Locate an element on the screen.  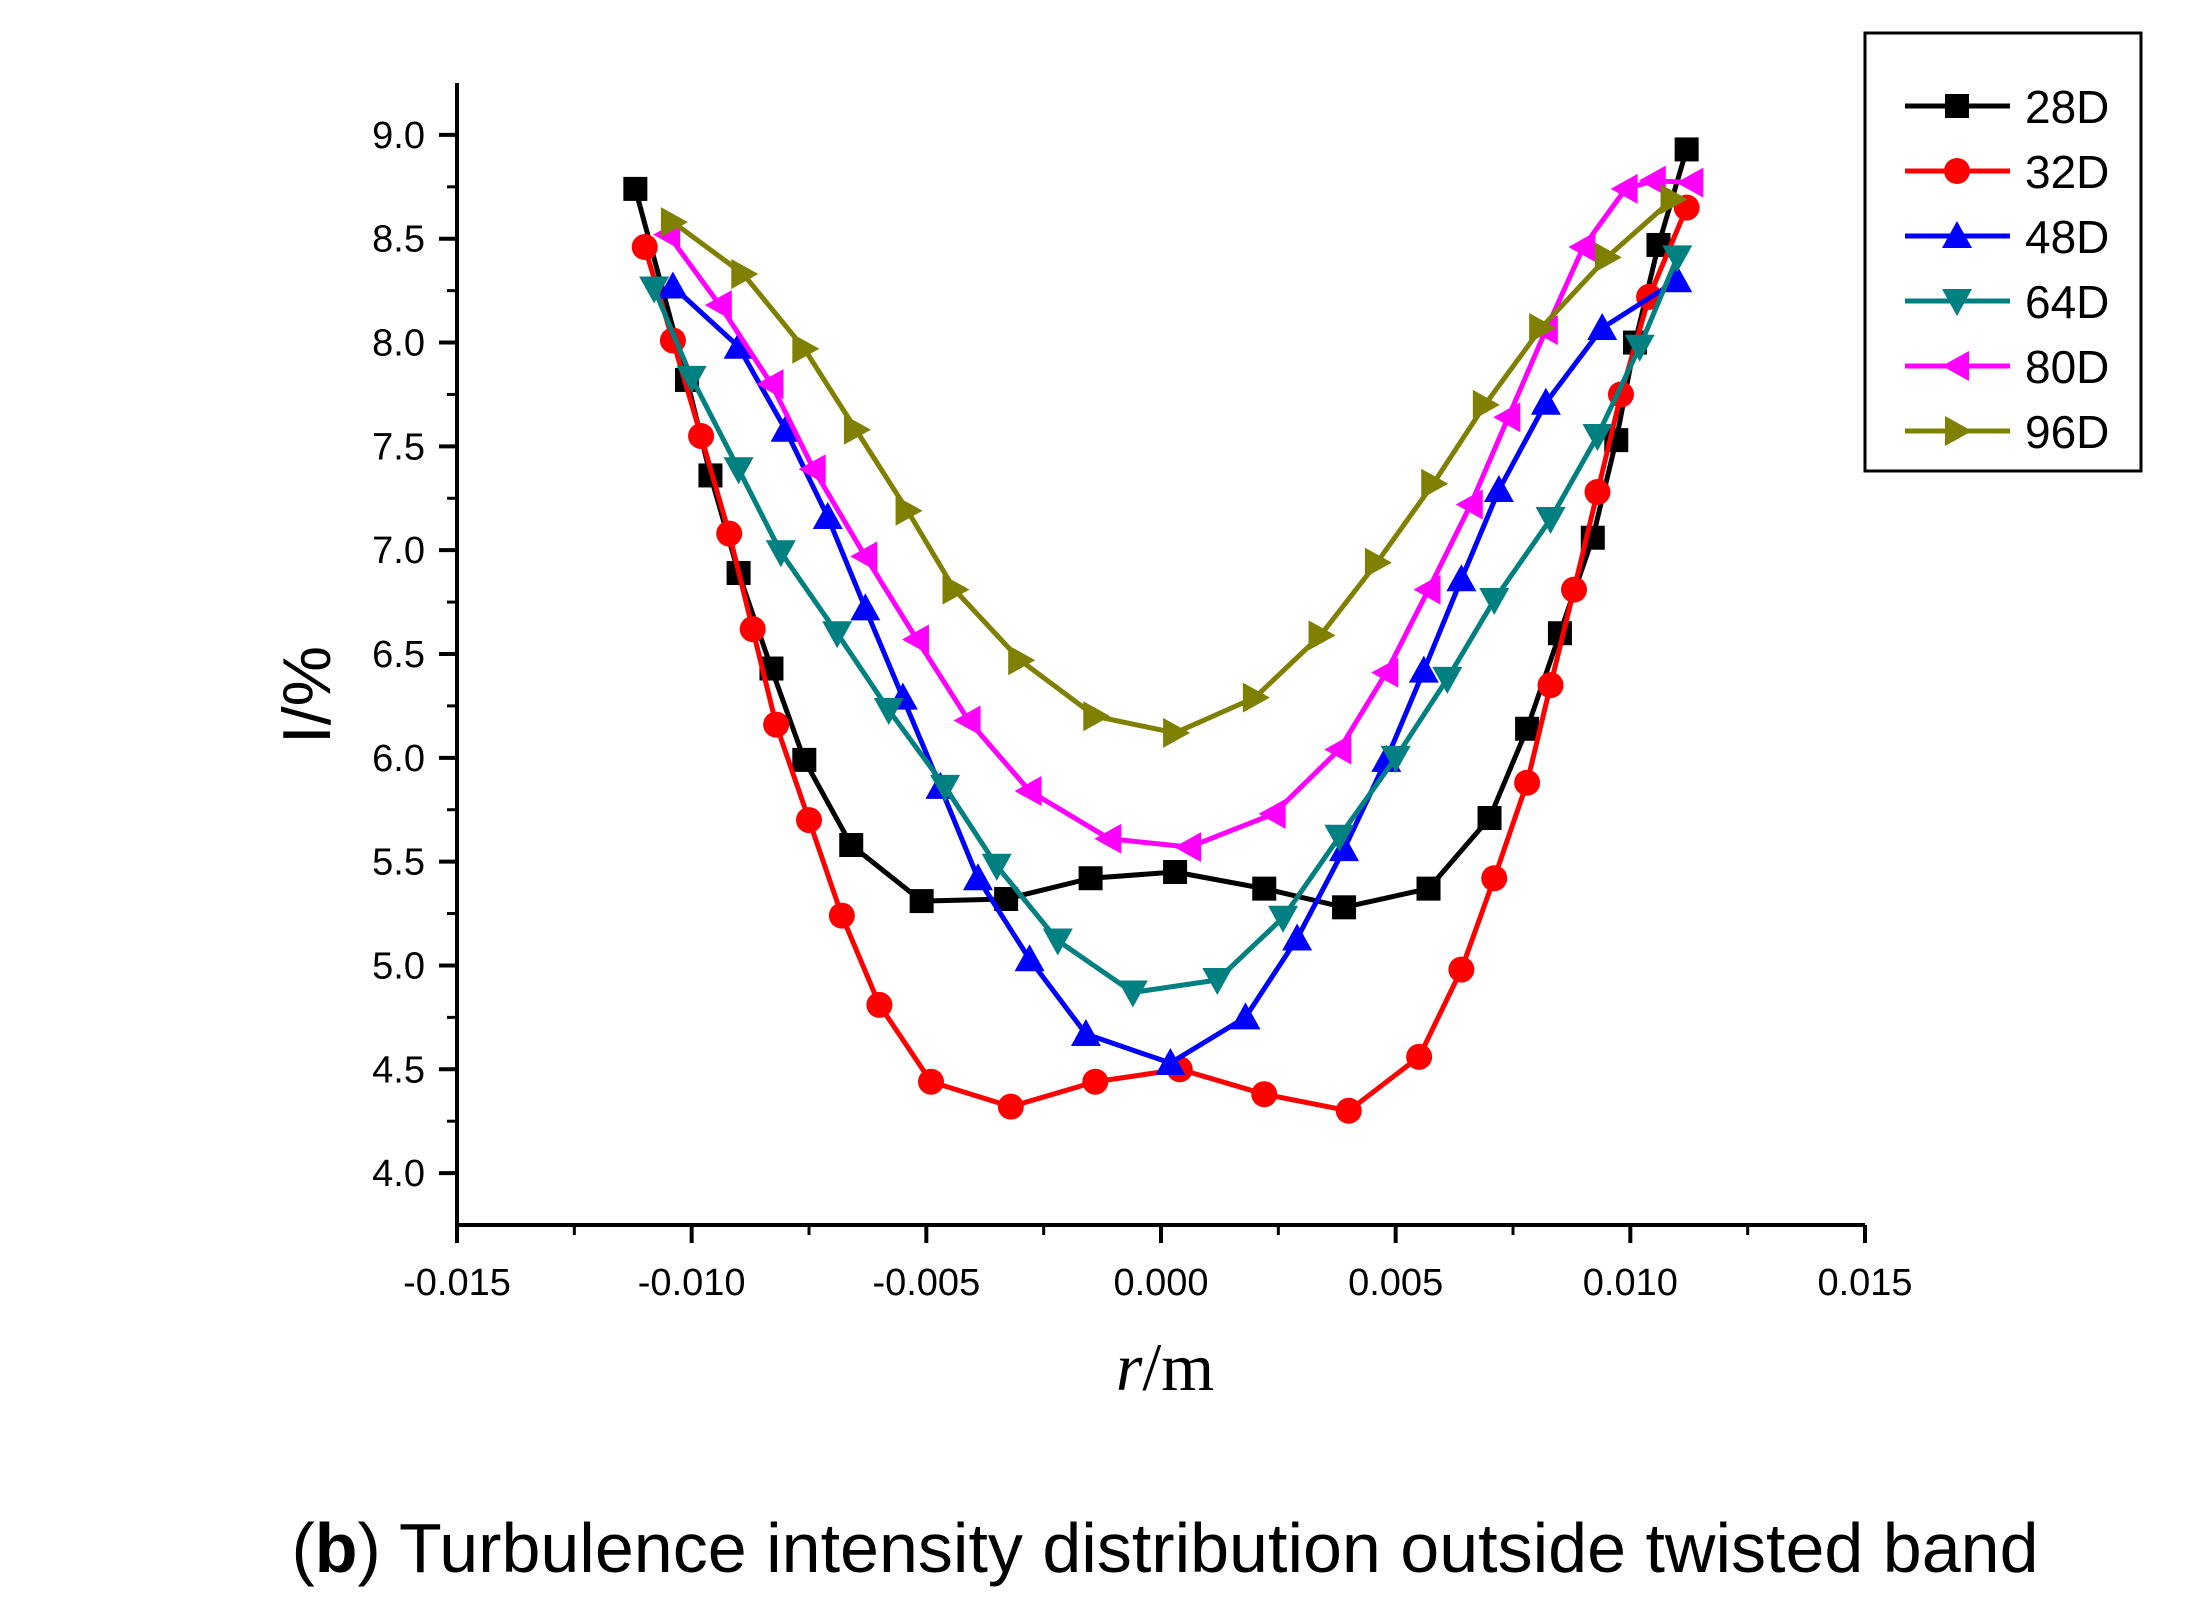
y-tick-label: 4.0 is located at coordinates (398, 1174).